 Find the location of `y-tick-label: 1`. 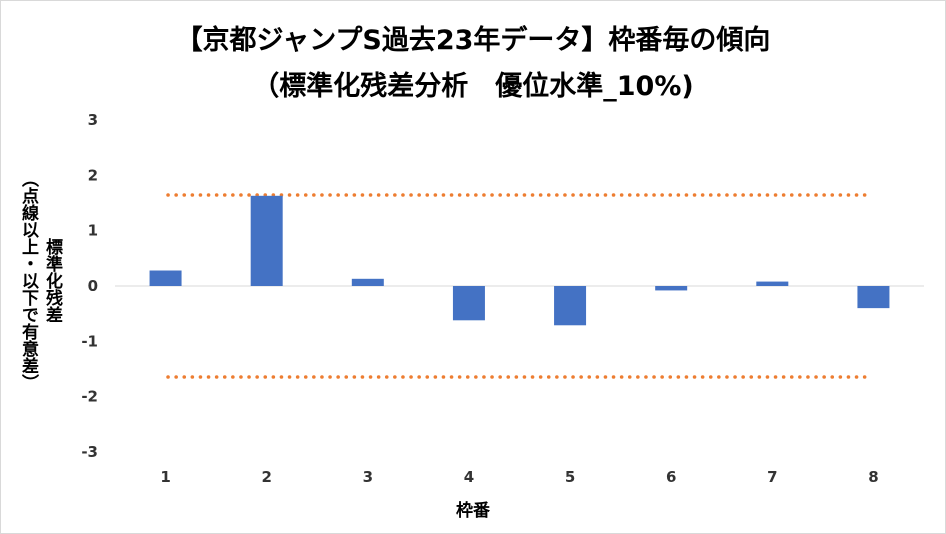

y-tick-label: 1 is located at coordinates (93, 231).